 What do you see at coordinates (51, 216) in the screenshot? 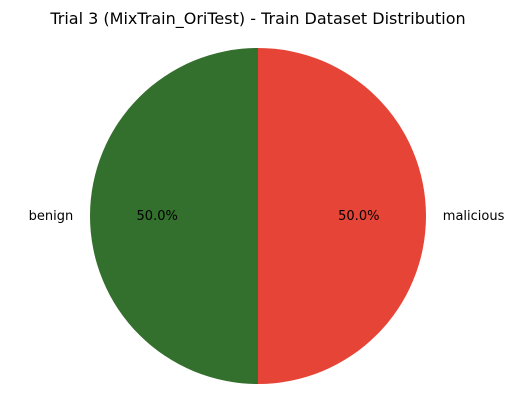
I see `pie-category-label-benign: benign` at bounding box center [51, 216].